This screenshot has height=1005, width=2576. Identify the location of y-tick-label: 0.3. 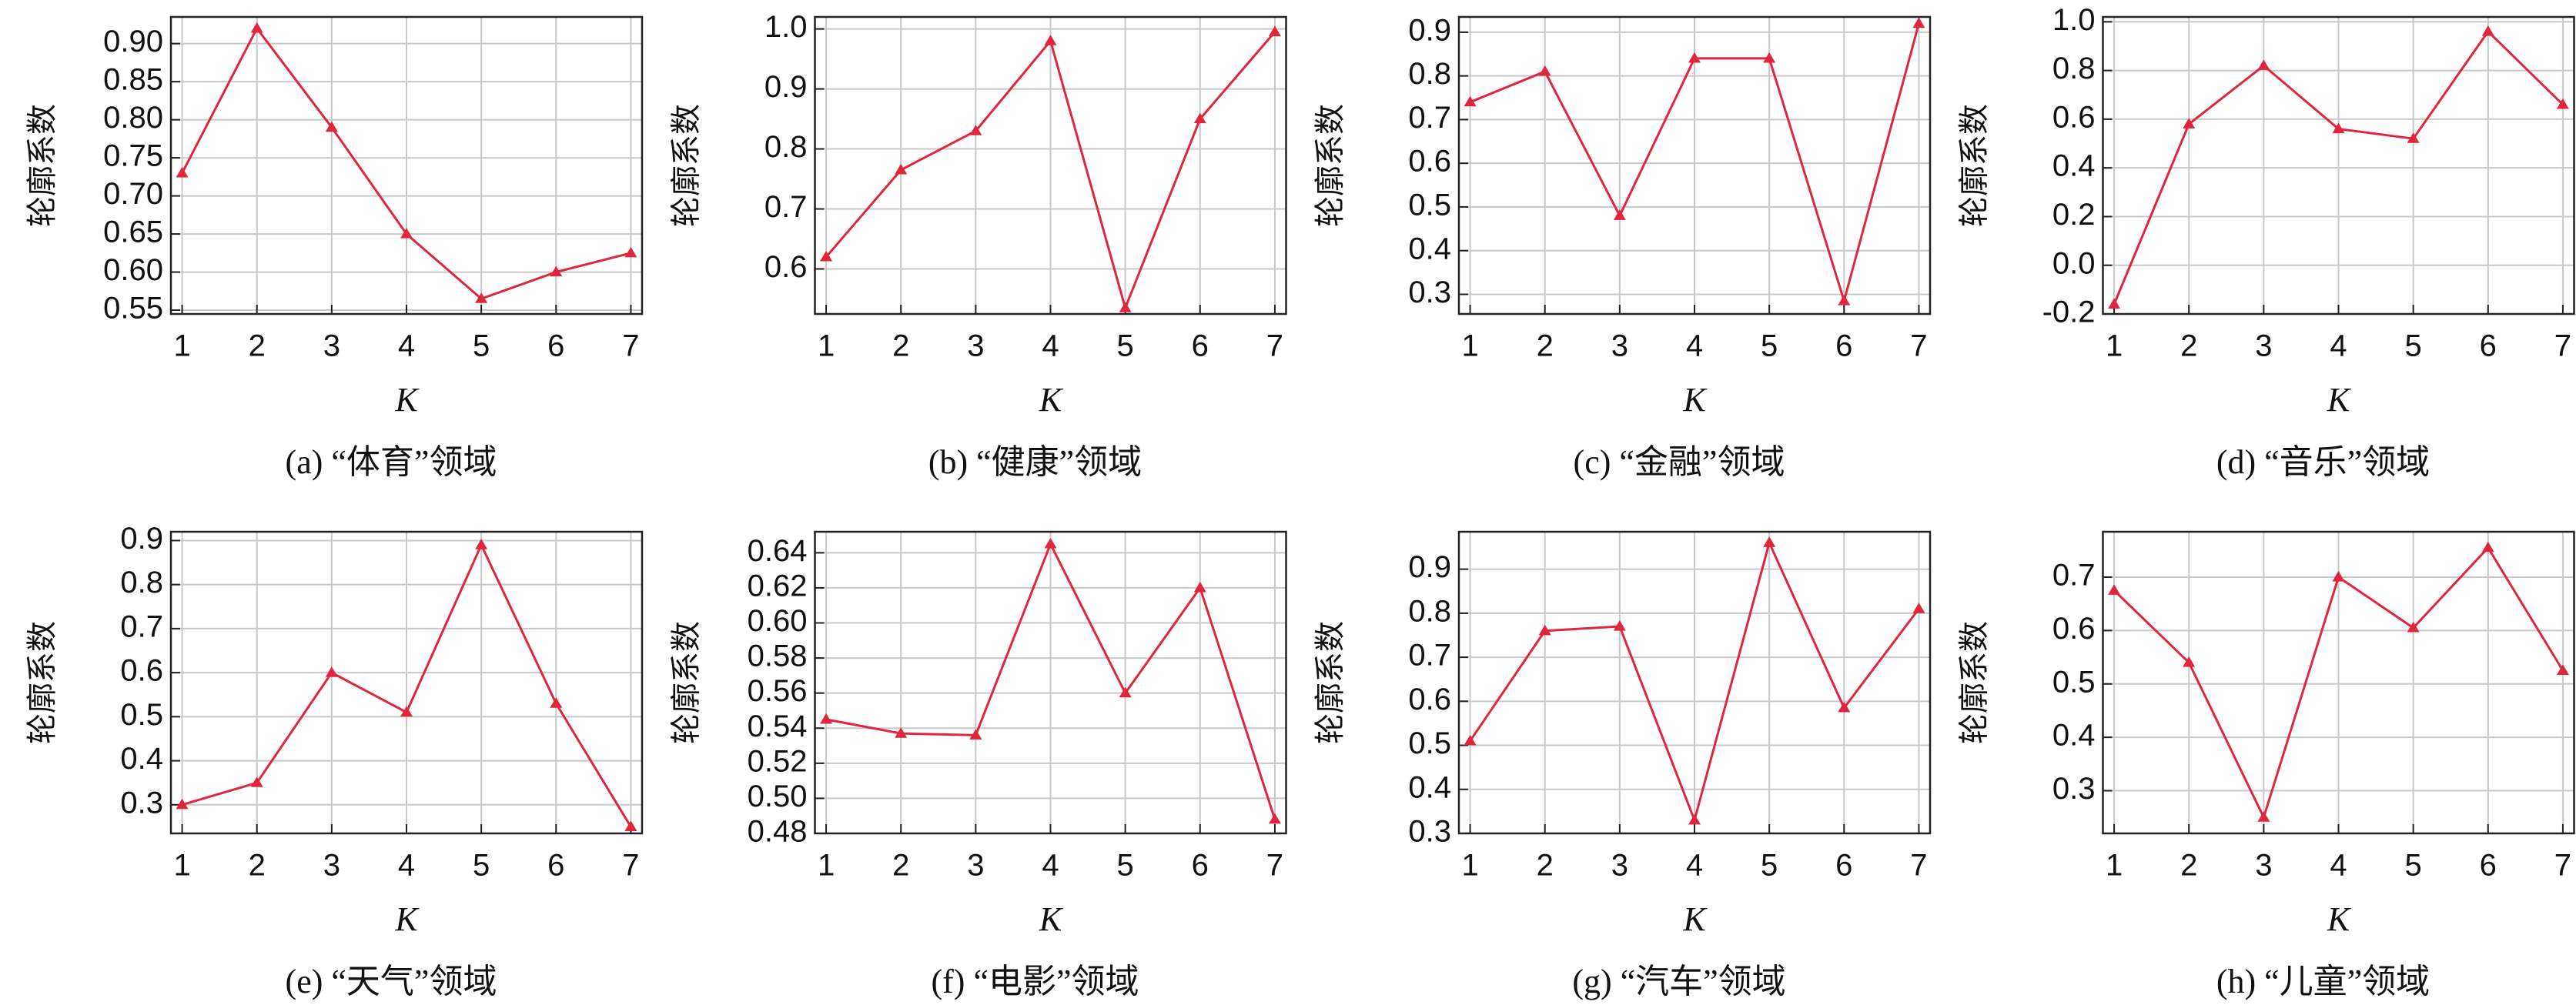
(1429, 292).